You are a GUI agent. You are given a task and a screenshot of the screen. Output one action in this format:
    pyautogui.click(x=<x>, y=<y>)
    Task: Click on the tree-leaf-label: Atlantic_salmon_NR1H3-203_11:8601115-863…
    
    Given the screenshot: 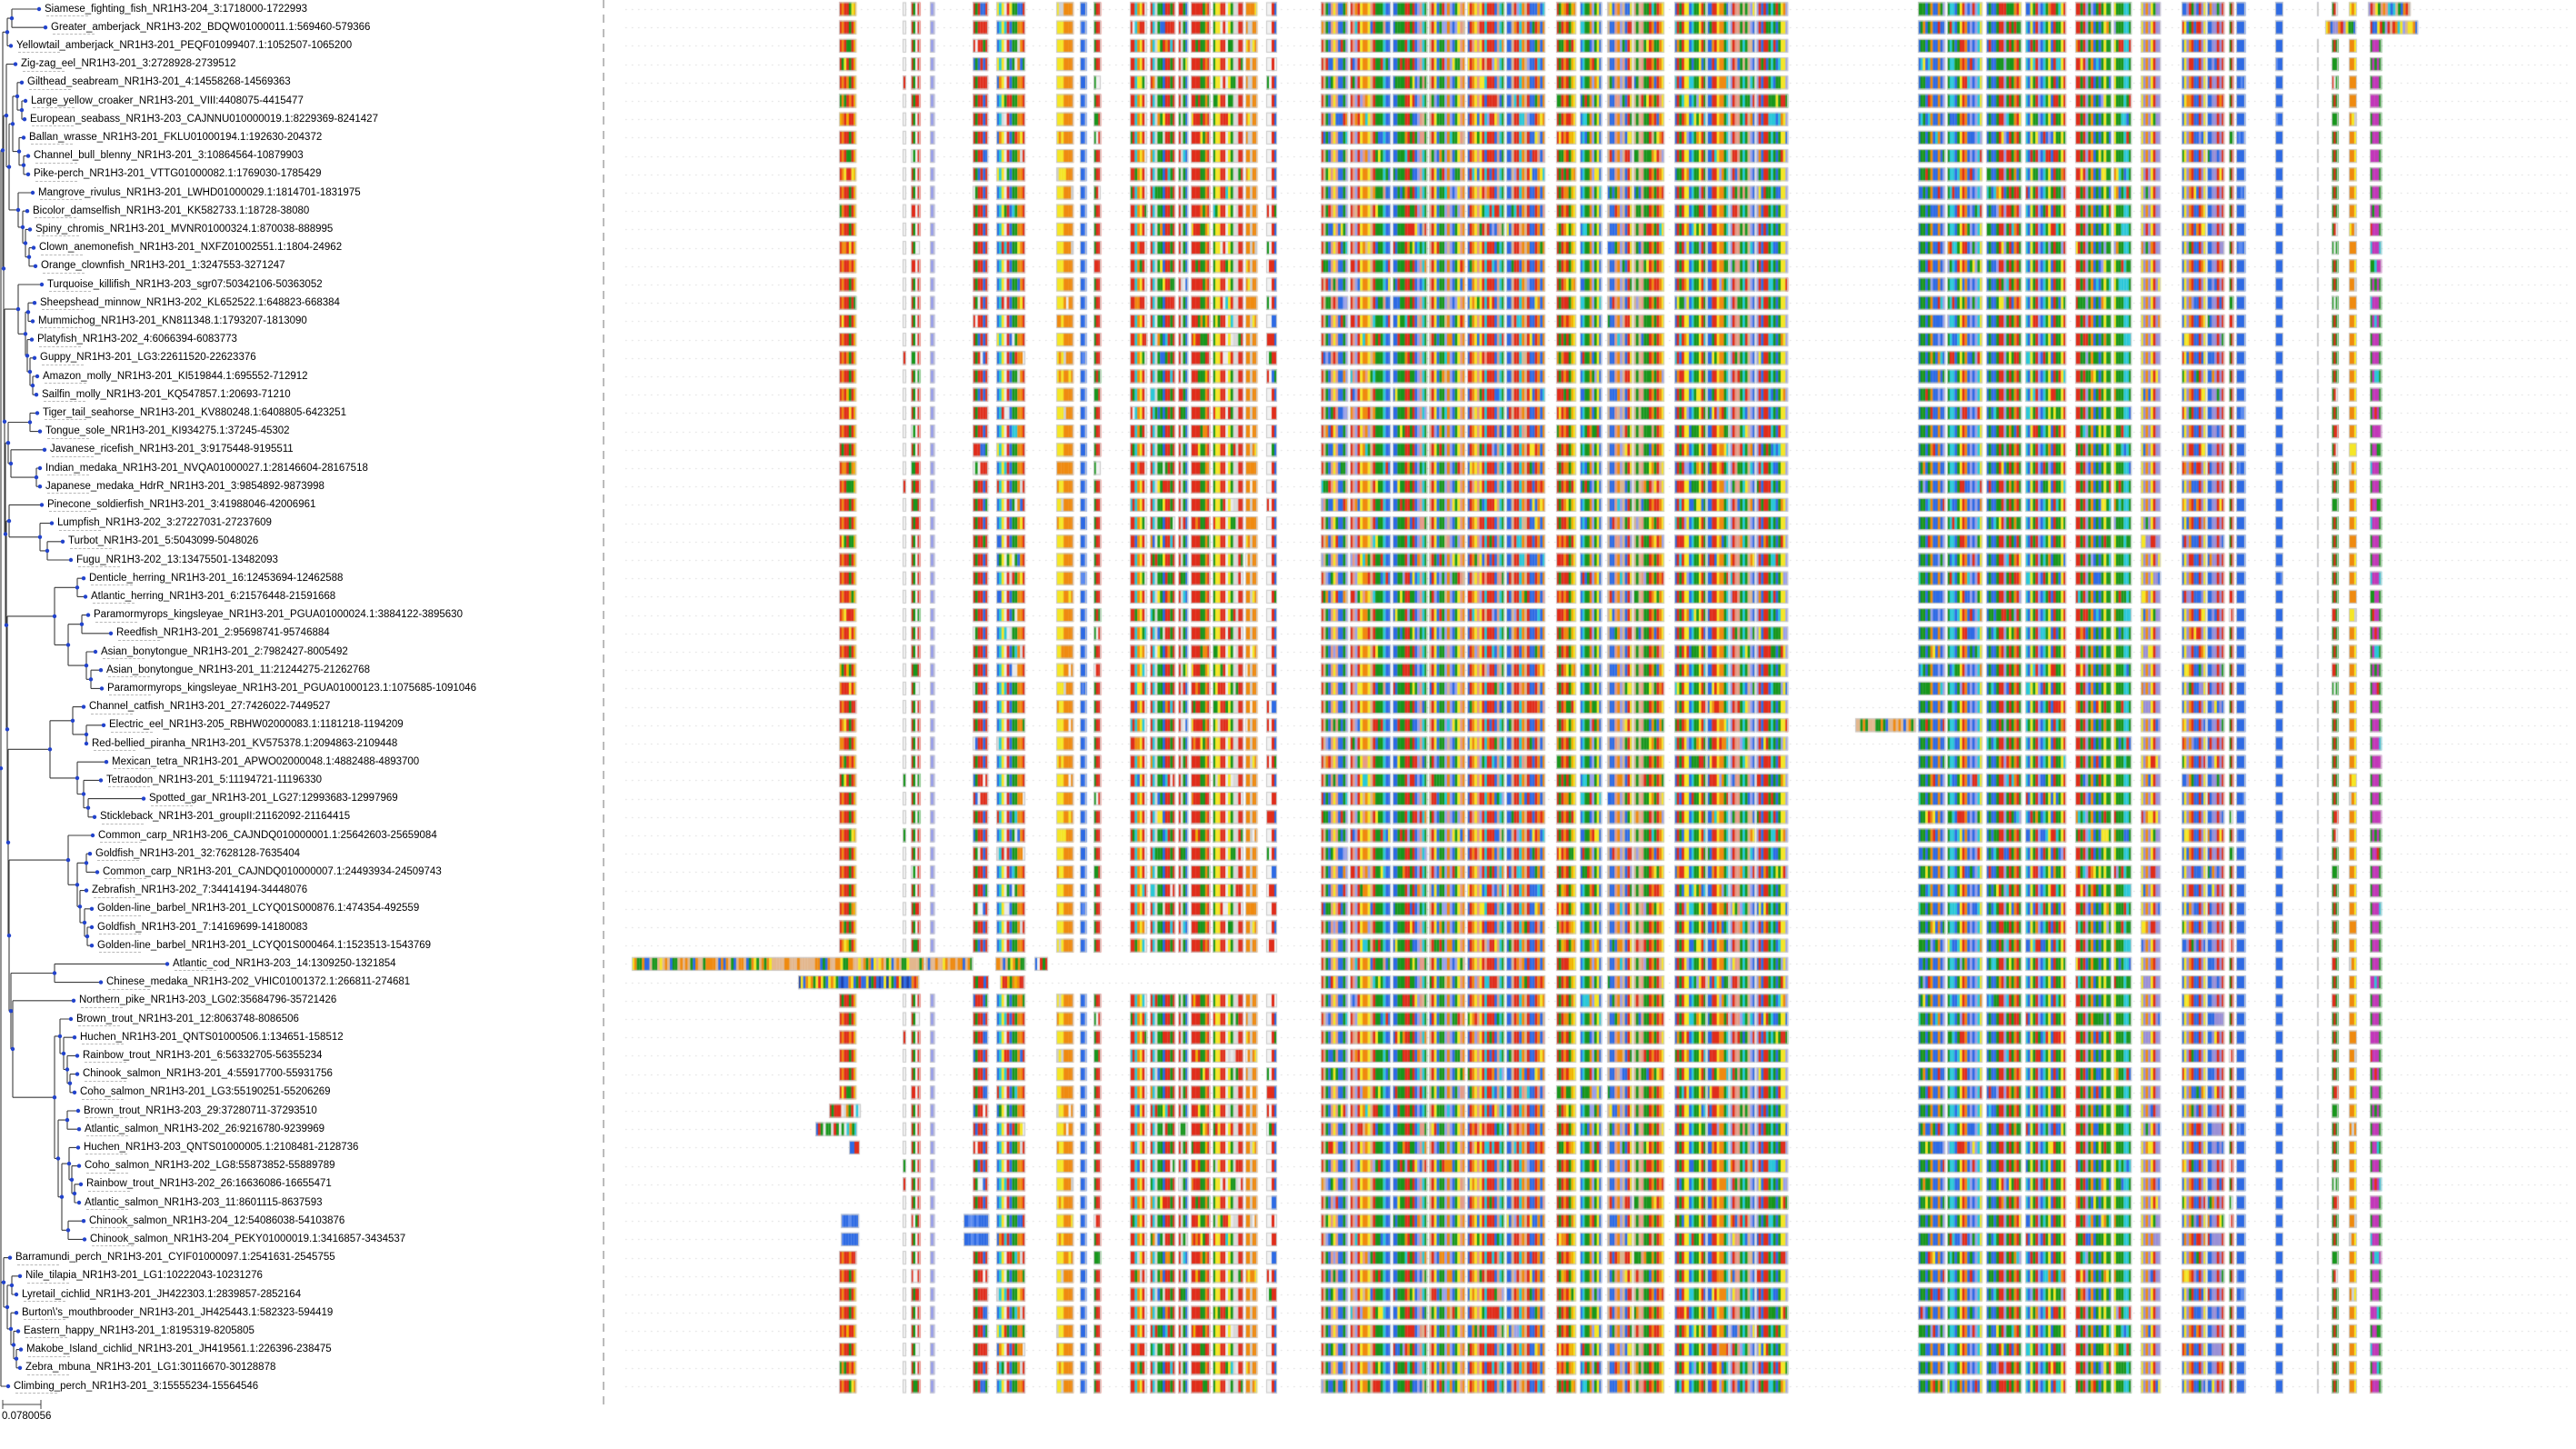 What is the action you would take?
    pyautogui.click(x=204, y=1202)
    